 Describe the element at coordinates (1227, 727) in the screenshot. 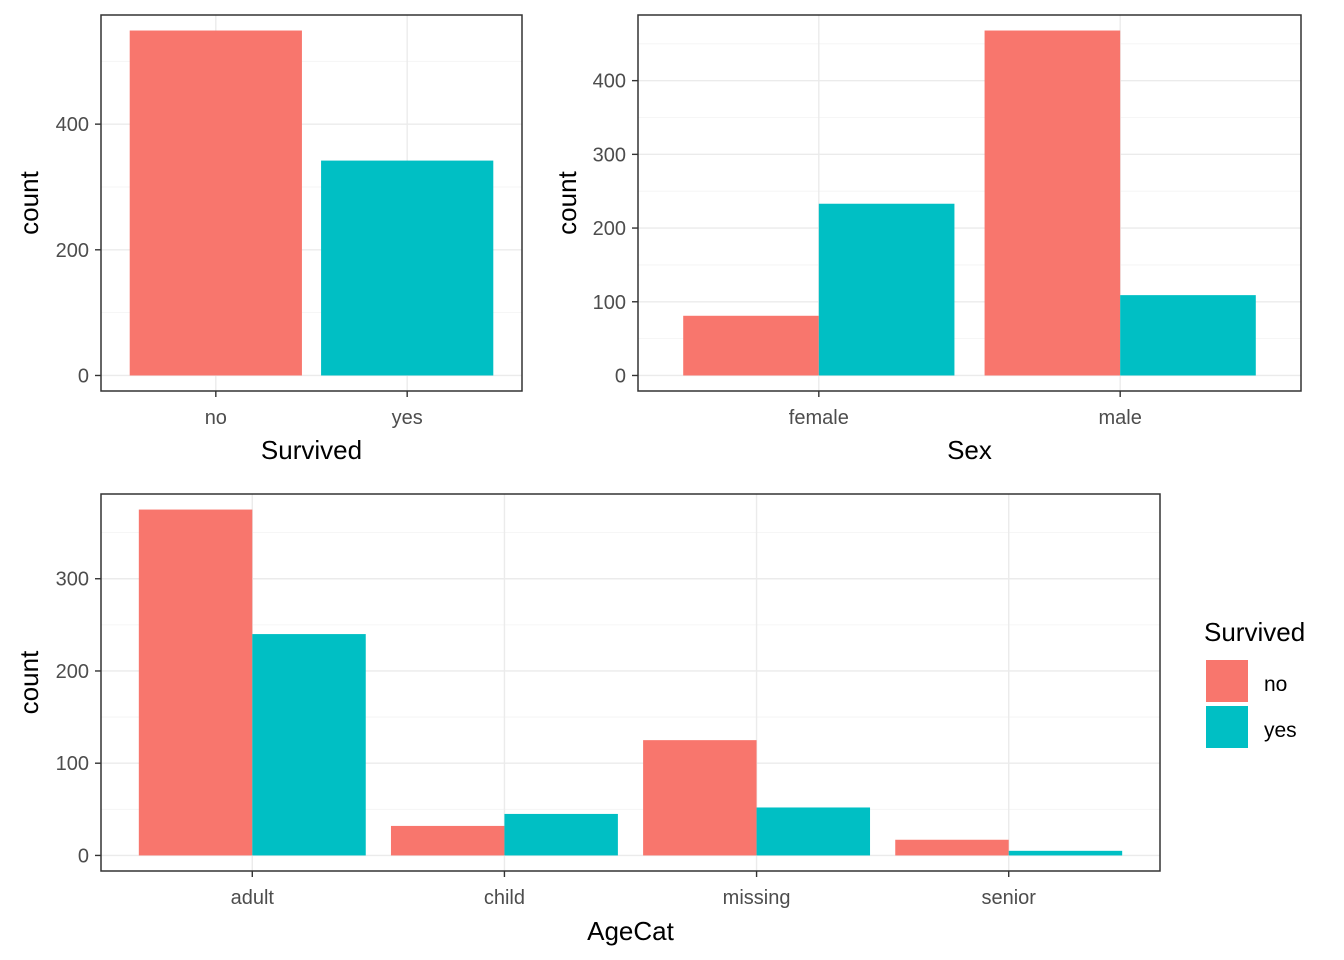

I see `legend-key-yes` at that location.